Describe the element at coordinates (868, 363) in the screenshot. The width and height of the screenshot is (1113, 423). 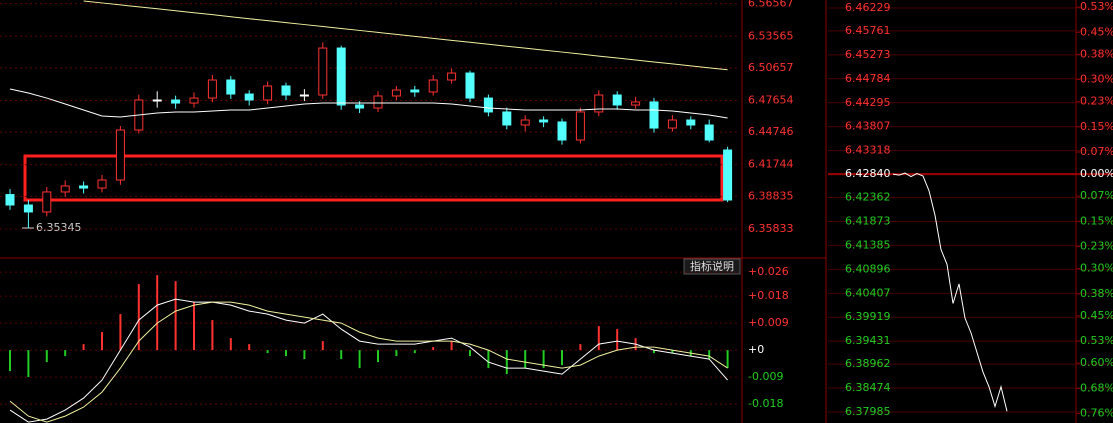
I see `y-tick-label: 6.38962` at that location.